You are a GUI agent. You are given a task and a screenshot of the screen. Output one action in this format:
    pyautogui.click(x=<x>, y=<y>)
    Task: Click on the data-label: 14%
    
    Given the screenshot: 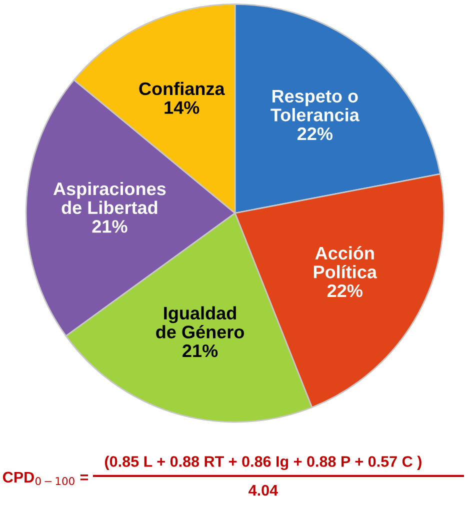 What is the action you would take?
    pyautogui.click(x=182, y=107)
    